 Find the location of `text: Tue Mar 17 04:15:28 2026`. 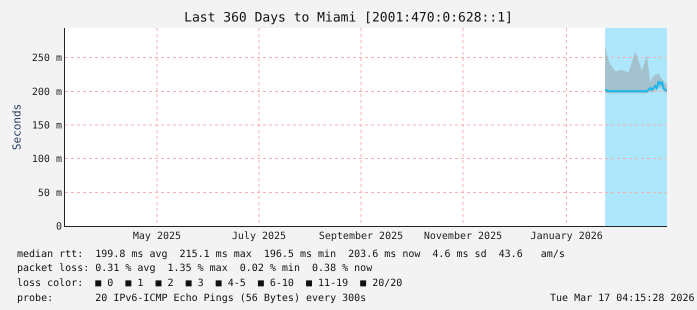

text: Tue Mar 17 04:15:28 2026 is located at coordinates (622, 298).